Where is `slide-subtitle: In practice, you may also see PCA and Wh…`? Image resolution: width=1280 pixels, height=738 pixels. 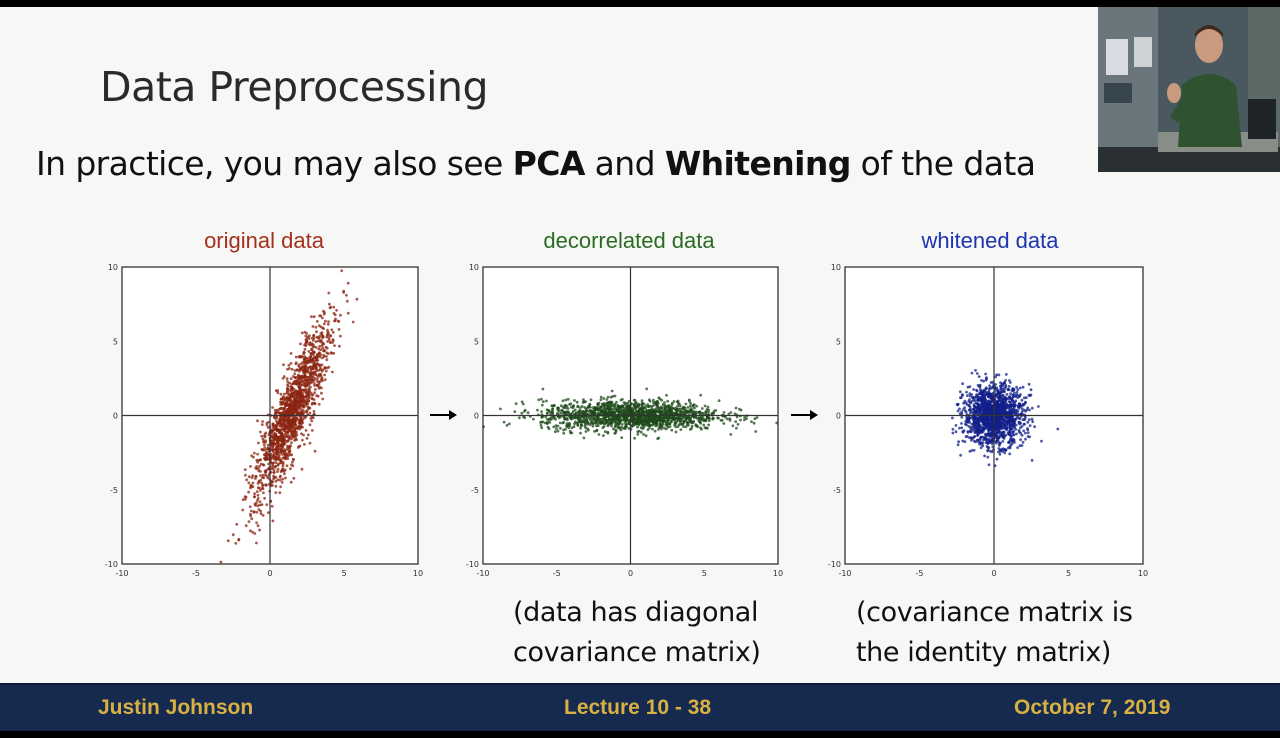
slide-subtitle: In practice, you may also see PCA and Wh… is located at coordinates (536, 163).